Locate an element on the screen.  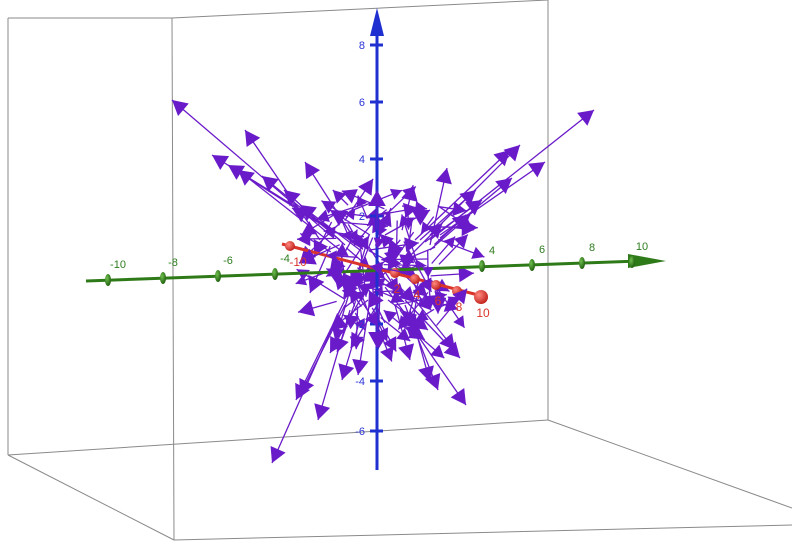
depth-axis-tick-label: -10 is located at coordinates (298, 262).